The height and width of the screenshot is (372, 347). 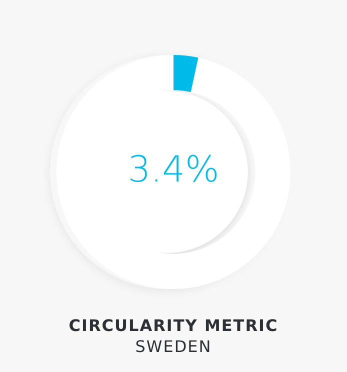 What do you see at coordinates (173, 346) in the screenshot?
I see `text: SWEDEN` at bounding box center [173, 346].